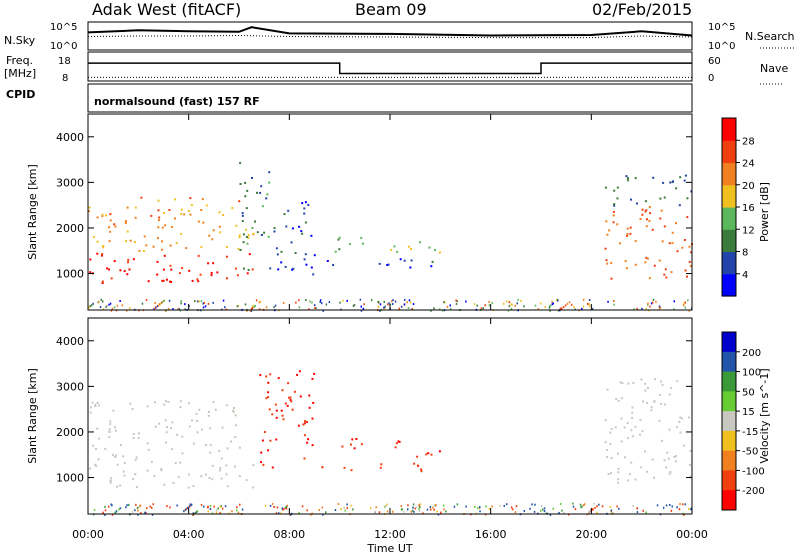 Image resolution: width=800 pixels, height=554 pixels. Describe the element at coordinates (70, 386) in the screenshot. I see `y-tick-label: 3000` at that location.